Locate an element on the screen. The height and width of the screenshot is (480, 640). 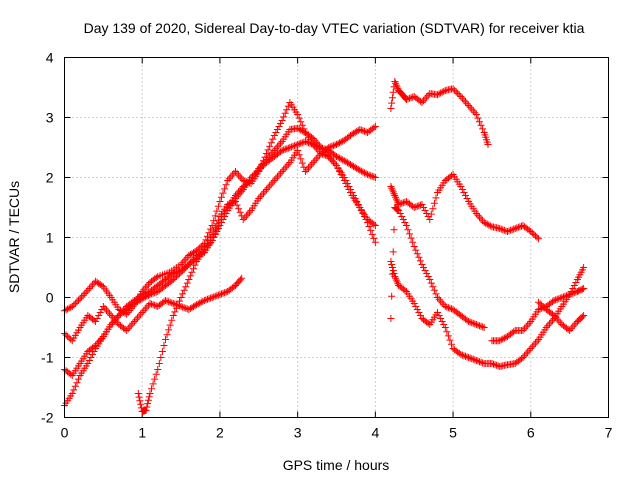
y-tick-label: 3 is located at coordinates (50, 118).